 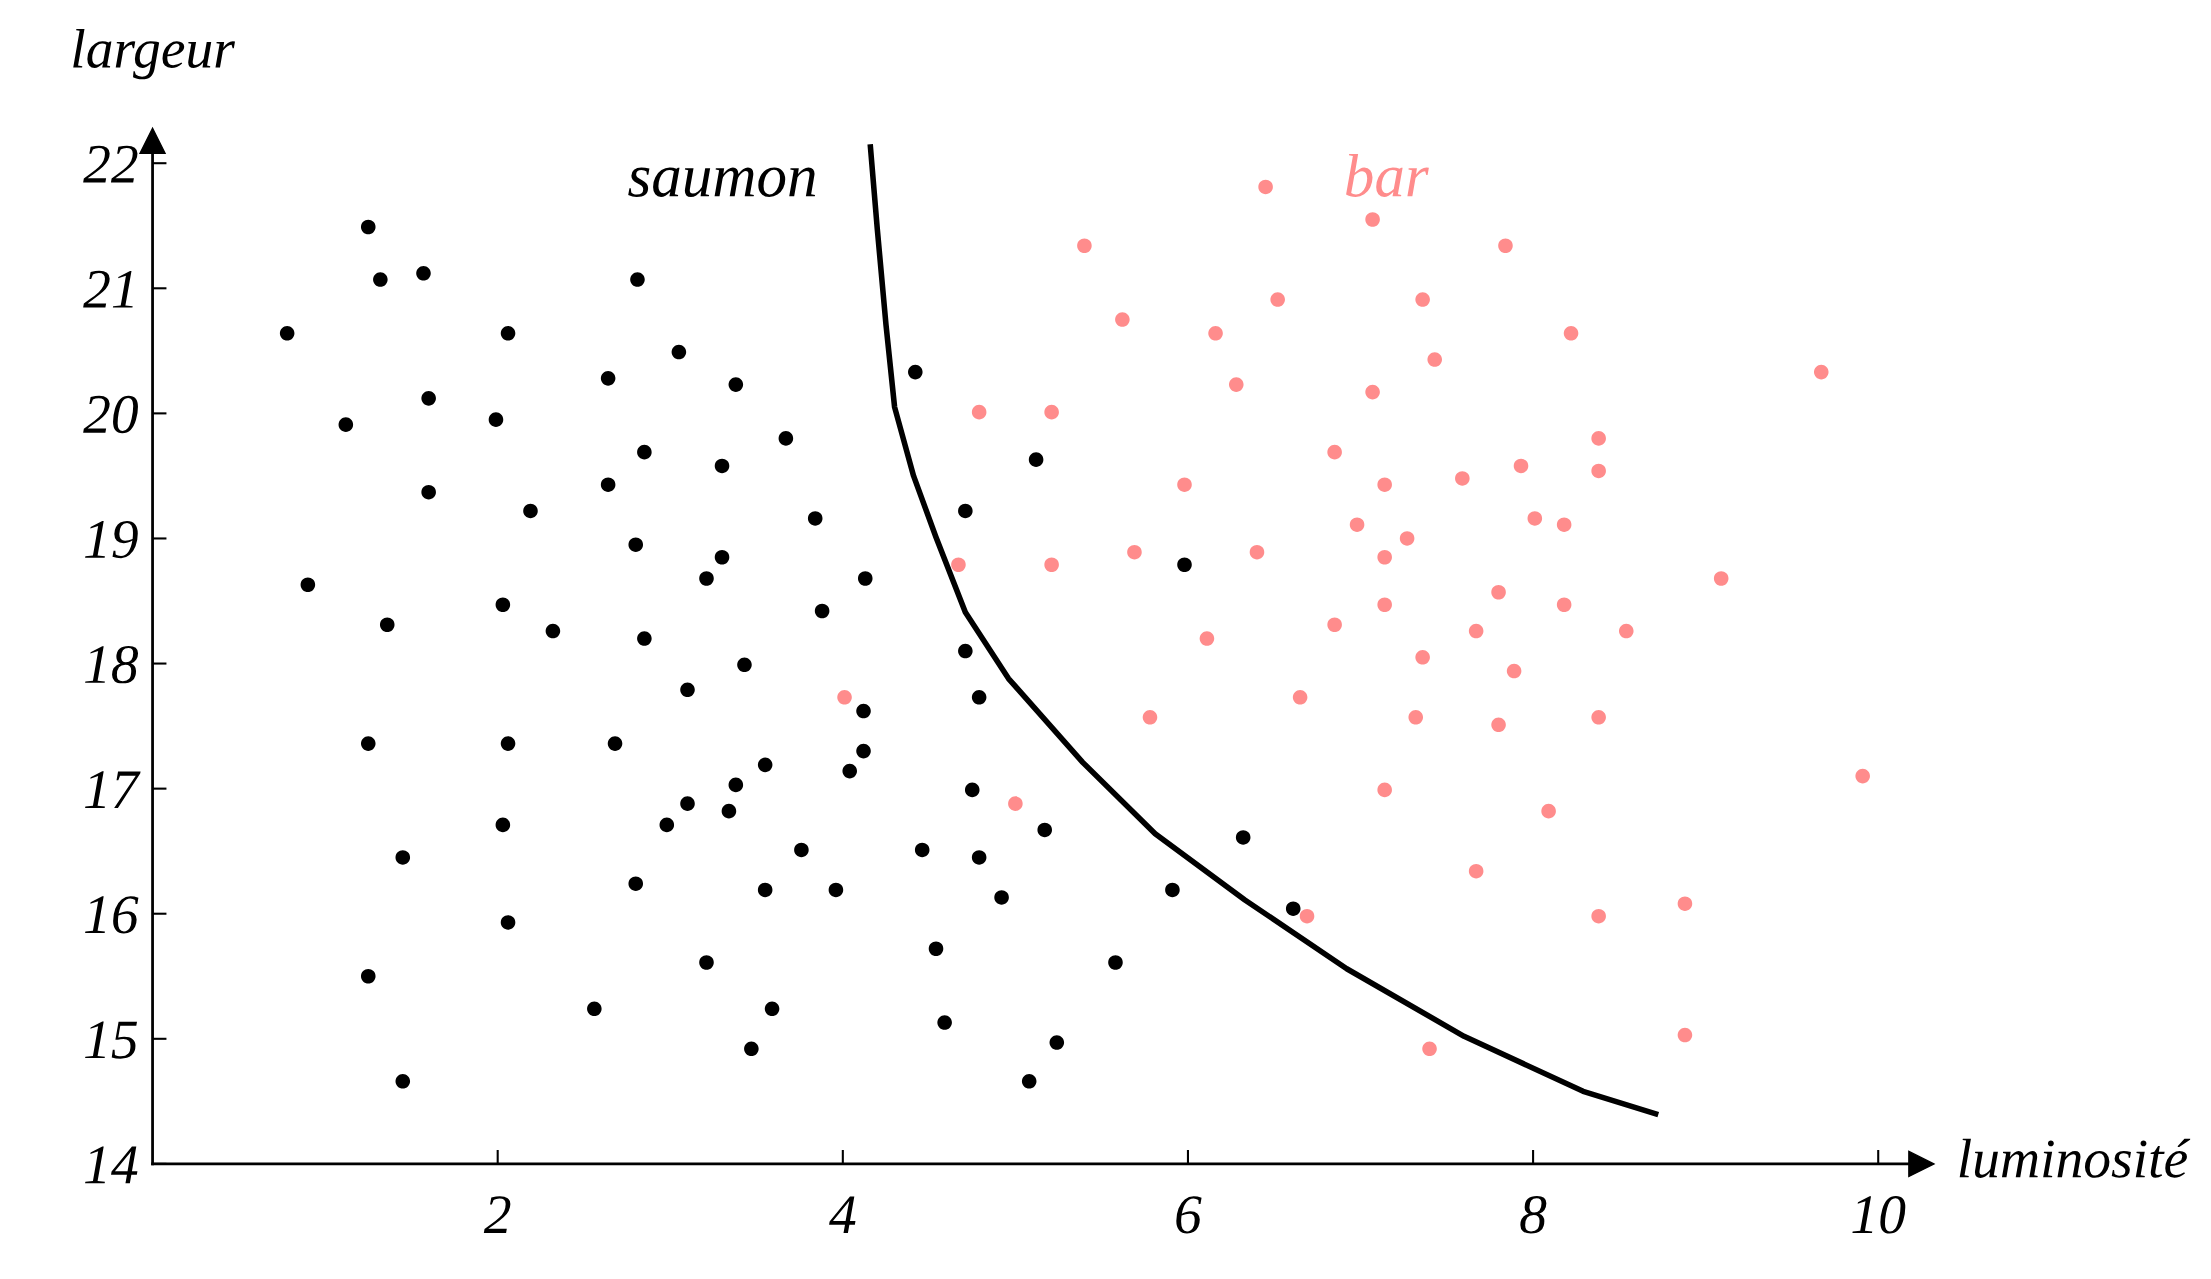 What do you see at coordinates (111, 1165) in the screenshot?
I see `y-tick-label: 14` at bounding box center [111, 1165].